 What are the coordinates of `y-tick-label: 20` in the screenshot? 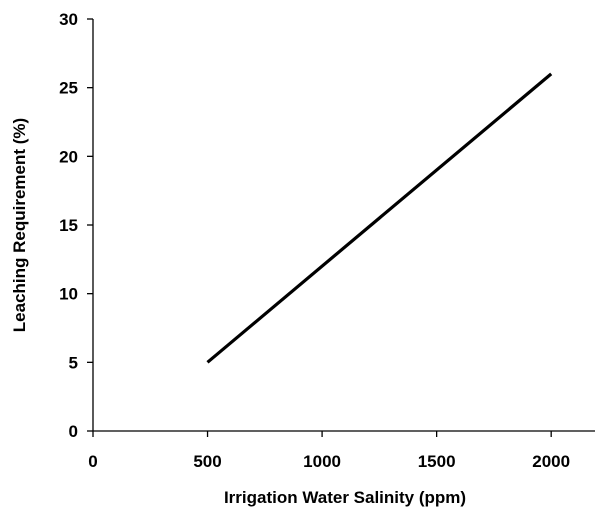 It's located at (68, 156).